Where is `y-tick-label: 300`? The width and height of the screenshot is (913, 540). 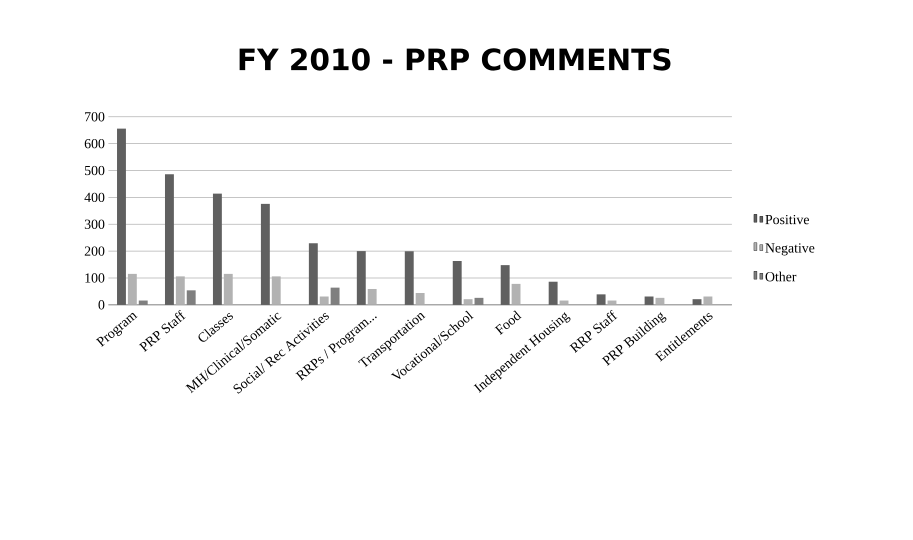 y-tick-label: 300 is located at coordinates (94, 224).